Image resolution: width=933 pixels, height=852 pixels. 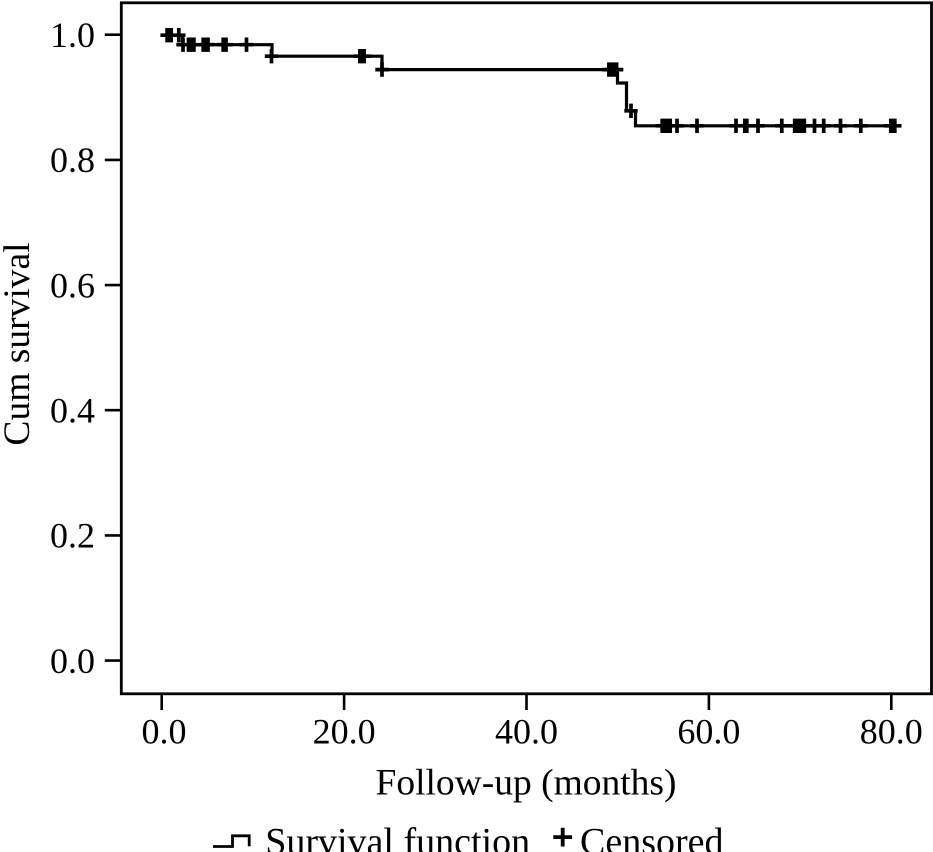 What do you see at coordinates (72, 285) in the screenshot?
I see `svg-text: 0.6` at bounding box center [72, 285].